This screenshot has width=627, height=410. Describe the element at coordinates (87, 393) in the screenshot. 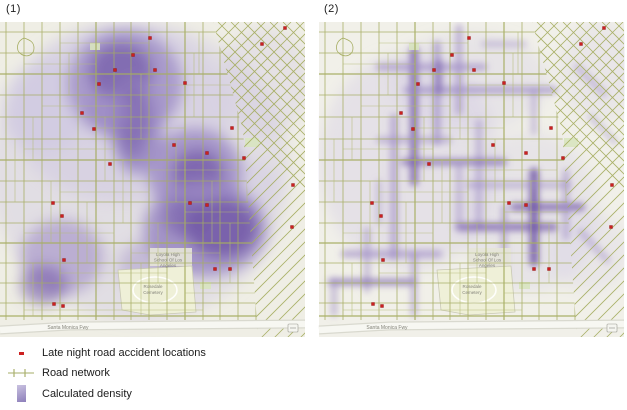

I see `legend-label-density: Calculated density` at that location.